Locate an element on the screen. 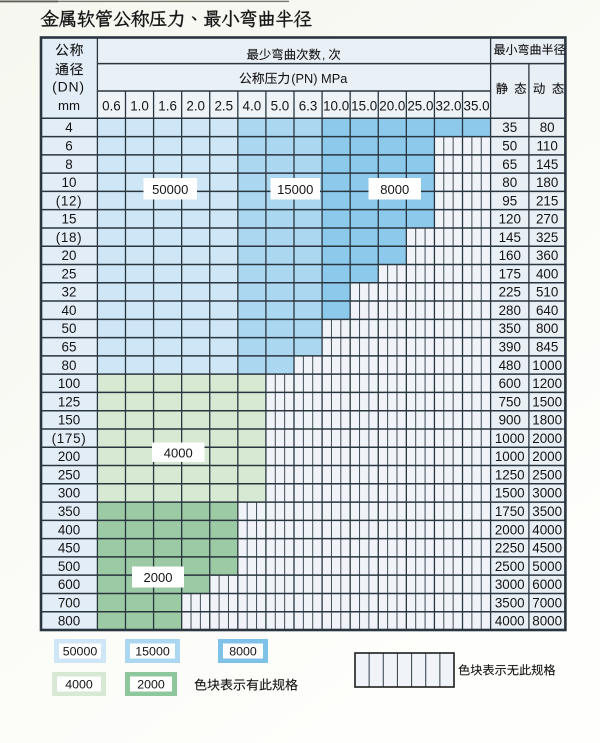 The height and width of the screenshot is (743, 600). svg-text: 2.5 is located at coordinates (223, 105).